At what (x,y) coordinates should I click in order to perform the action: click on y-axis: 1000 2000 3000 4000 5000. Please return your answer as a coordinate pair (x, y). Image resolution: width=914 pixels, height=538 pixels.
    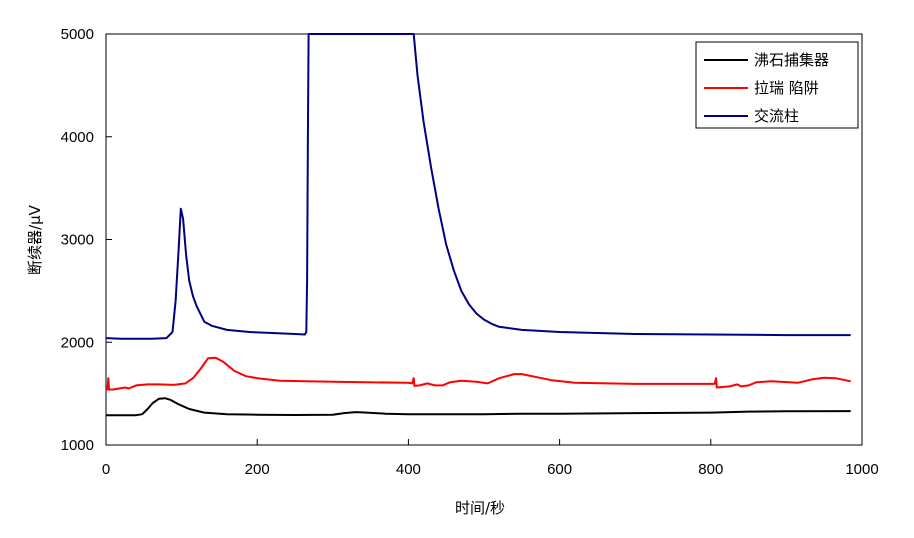
    Looking at the image, I should click on (86, 240).